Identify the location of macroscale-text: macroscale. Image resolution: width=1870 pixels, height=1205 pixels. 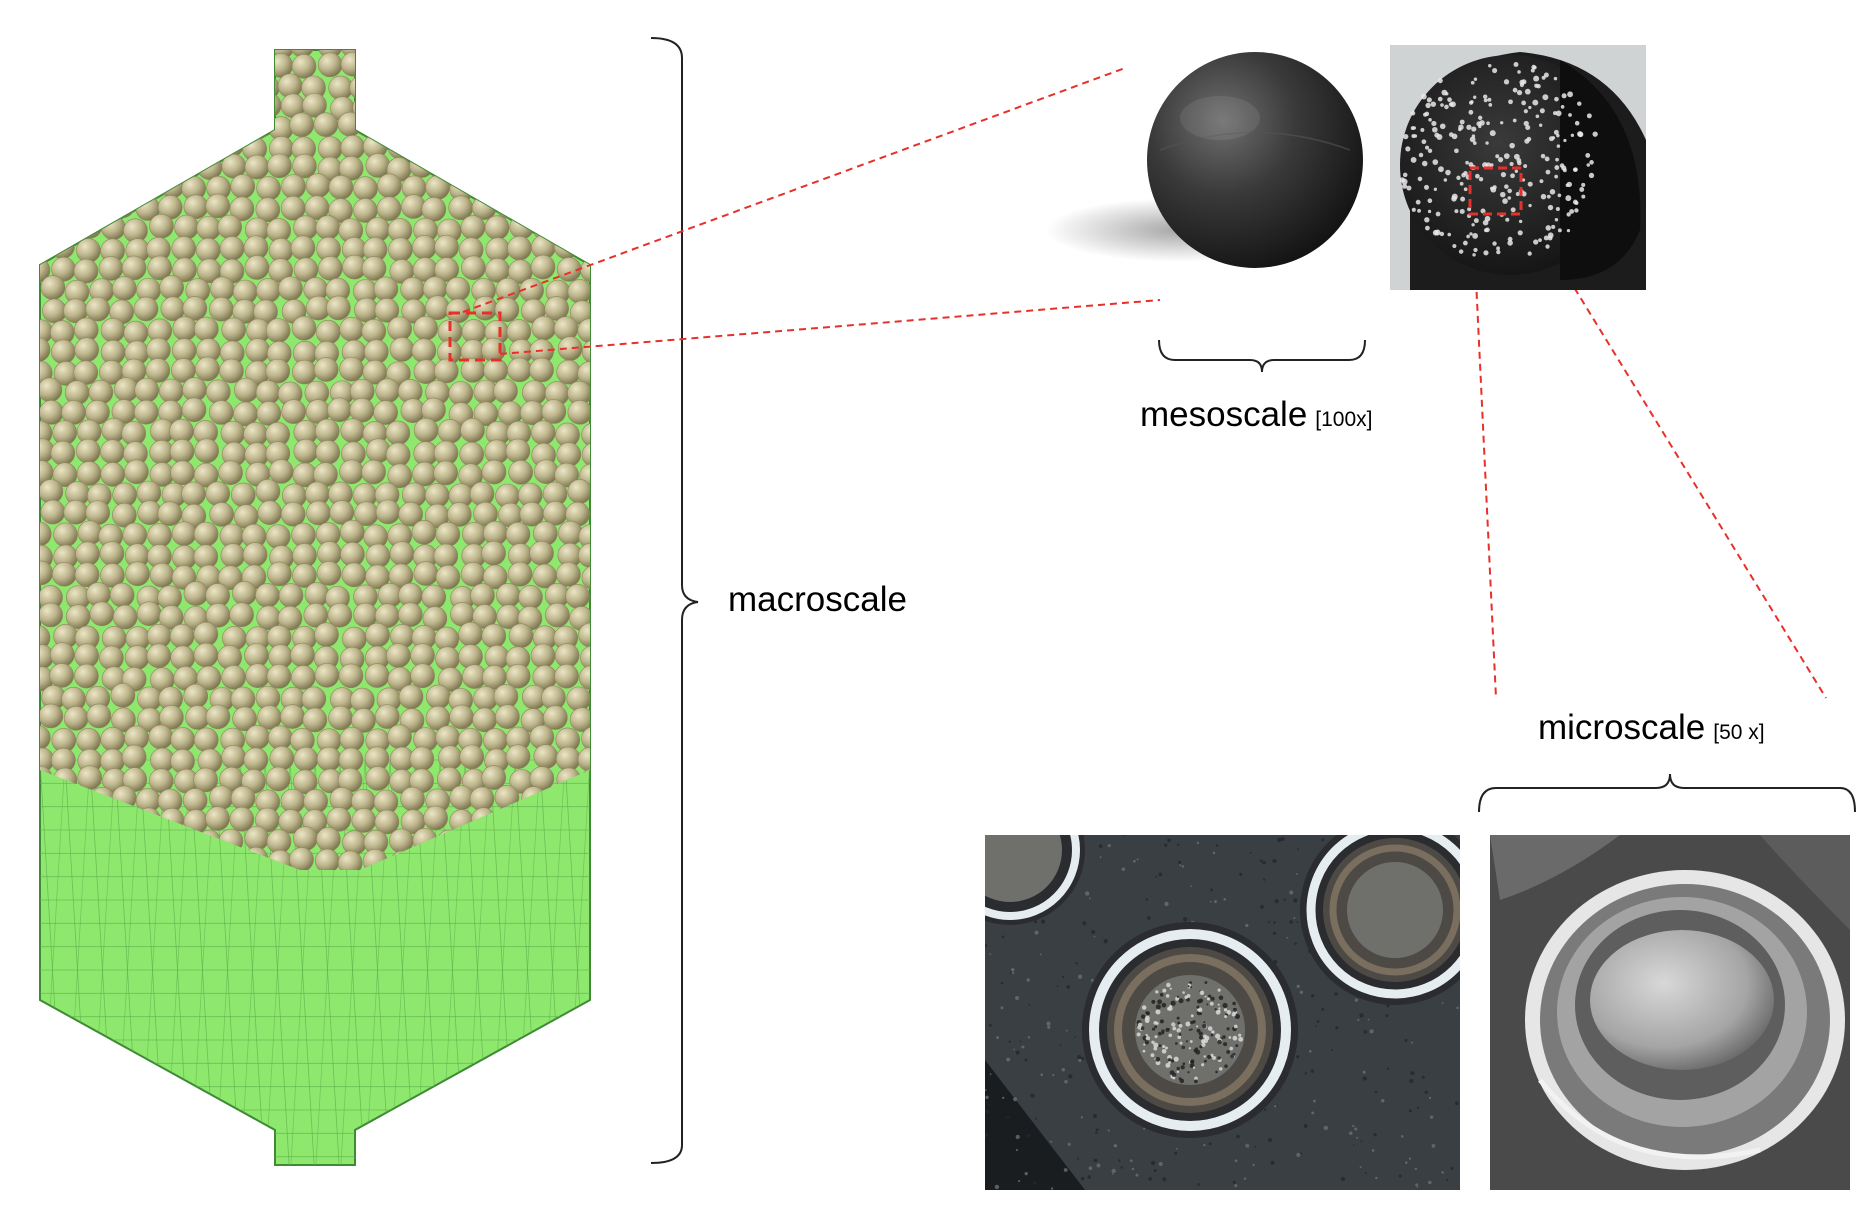
(817, 599).